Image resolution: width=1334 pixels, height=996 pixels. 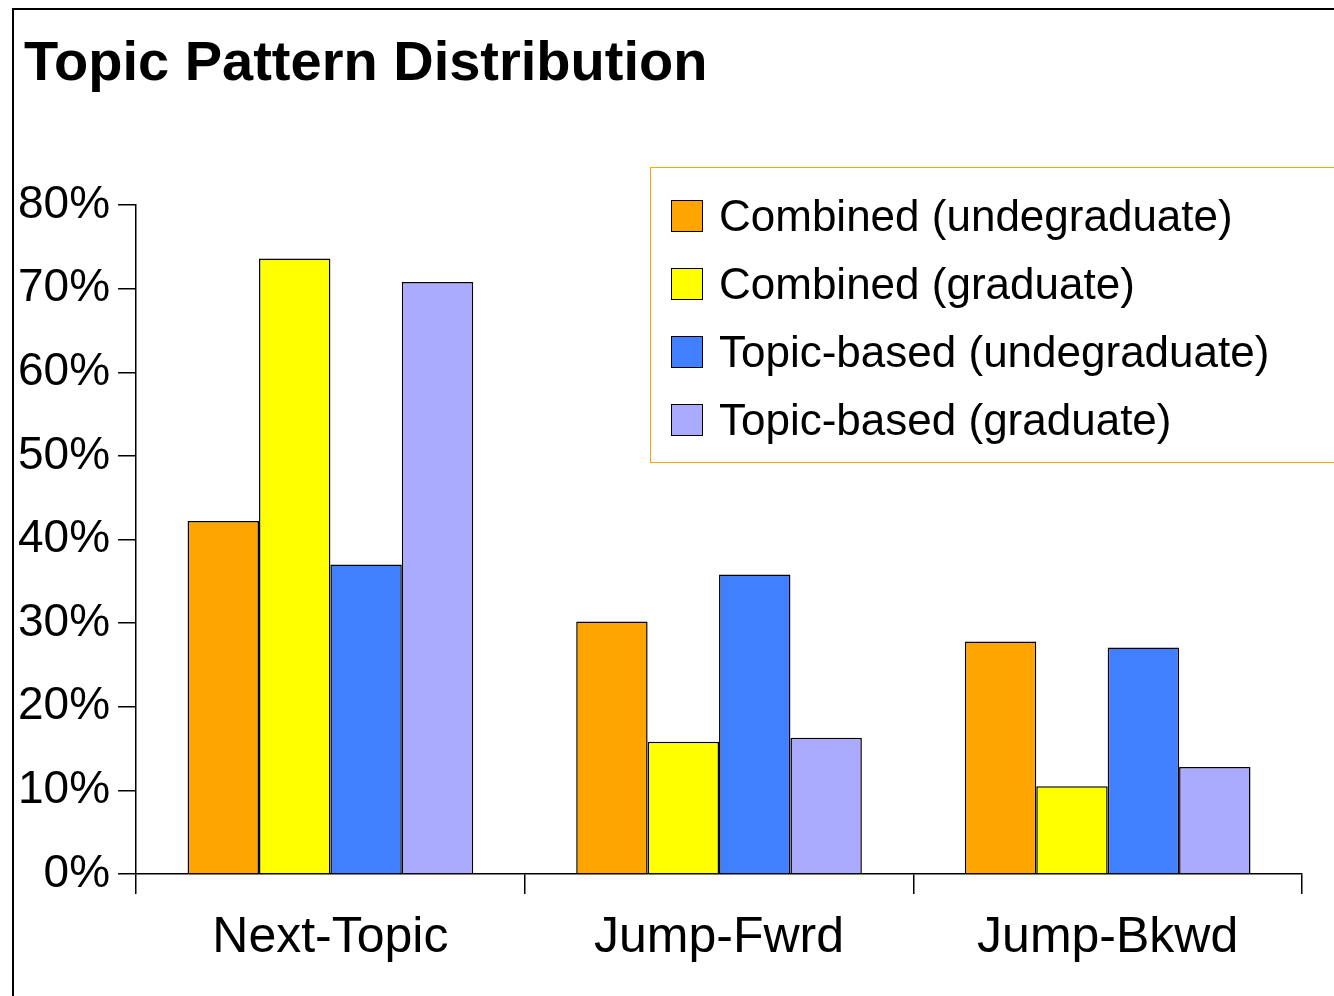 What do you see at coordinates (330, 934) in the screenshot?
I see `x-tick-label: Next-Topic` at bounding box center [330, 934].